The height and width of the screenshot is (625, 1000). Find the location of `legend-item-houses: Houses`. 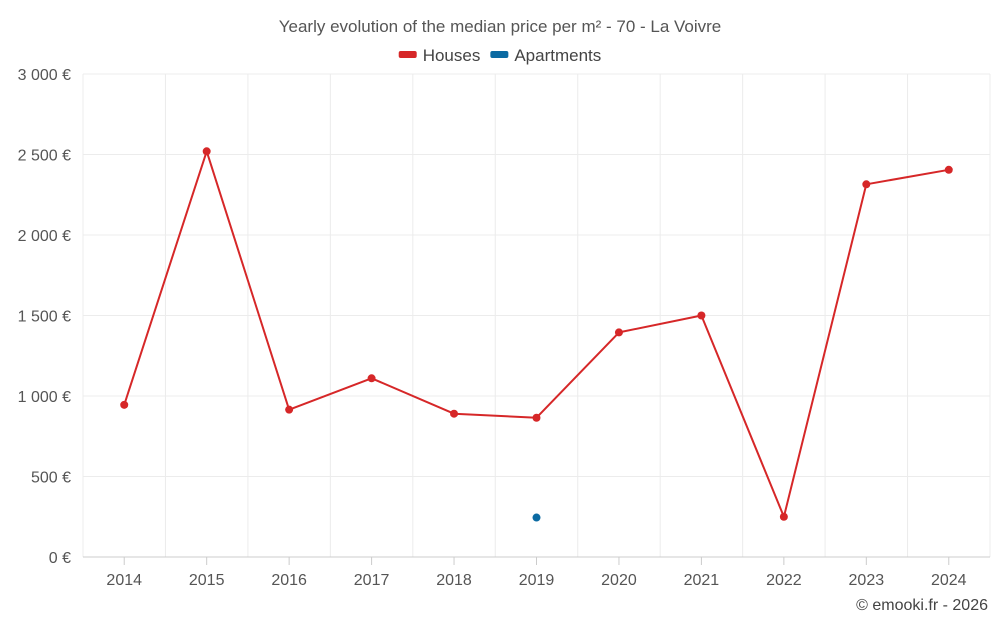

legend-item-houses: Houses is located at coordinates (439, 55).